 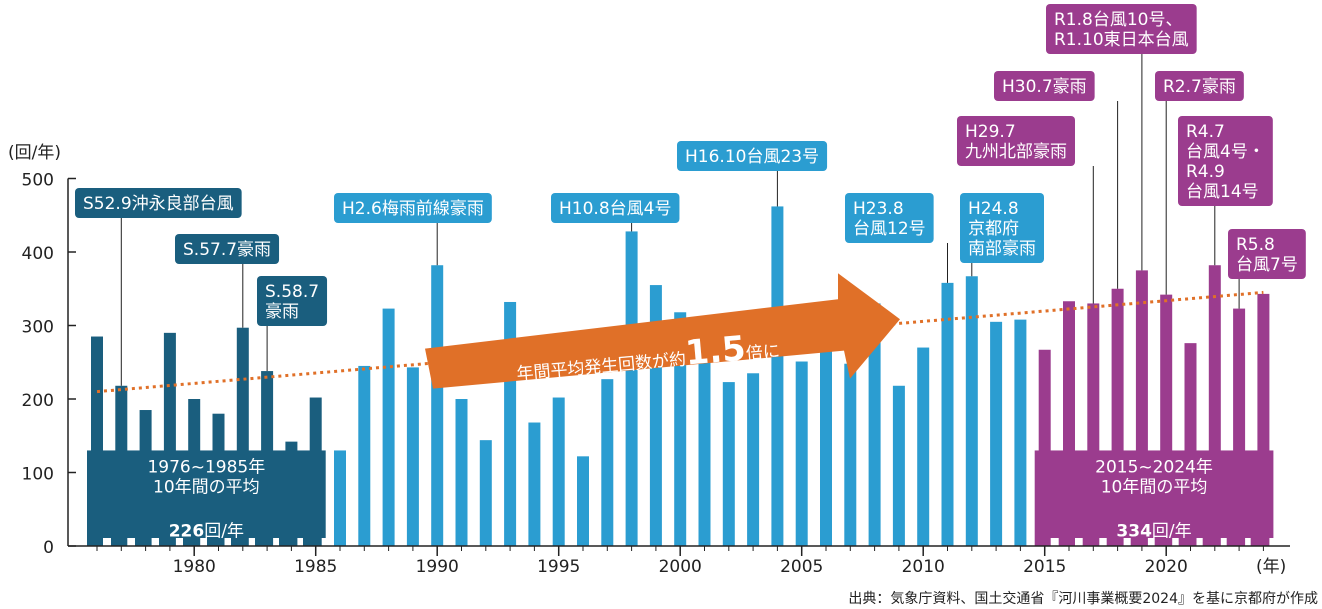 What do you see at coordinates (1016, 151) in the screenshot?
I see `annotation-text: 九州北部豪雨` at bounding box center [1016, 151].